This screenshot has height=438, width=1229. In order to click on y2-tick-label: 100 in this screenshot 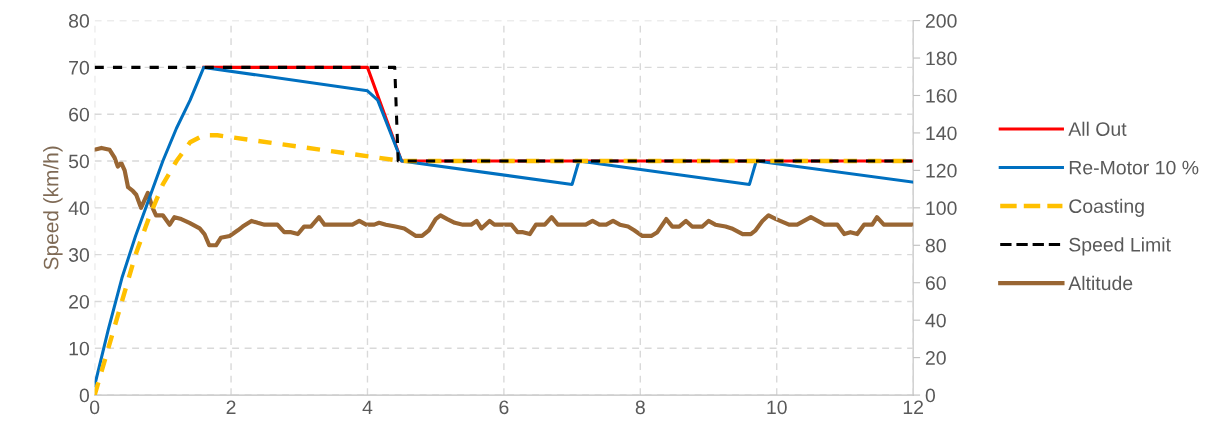, I will do `click(941, 208)`.